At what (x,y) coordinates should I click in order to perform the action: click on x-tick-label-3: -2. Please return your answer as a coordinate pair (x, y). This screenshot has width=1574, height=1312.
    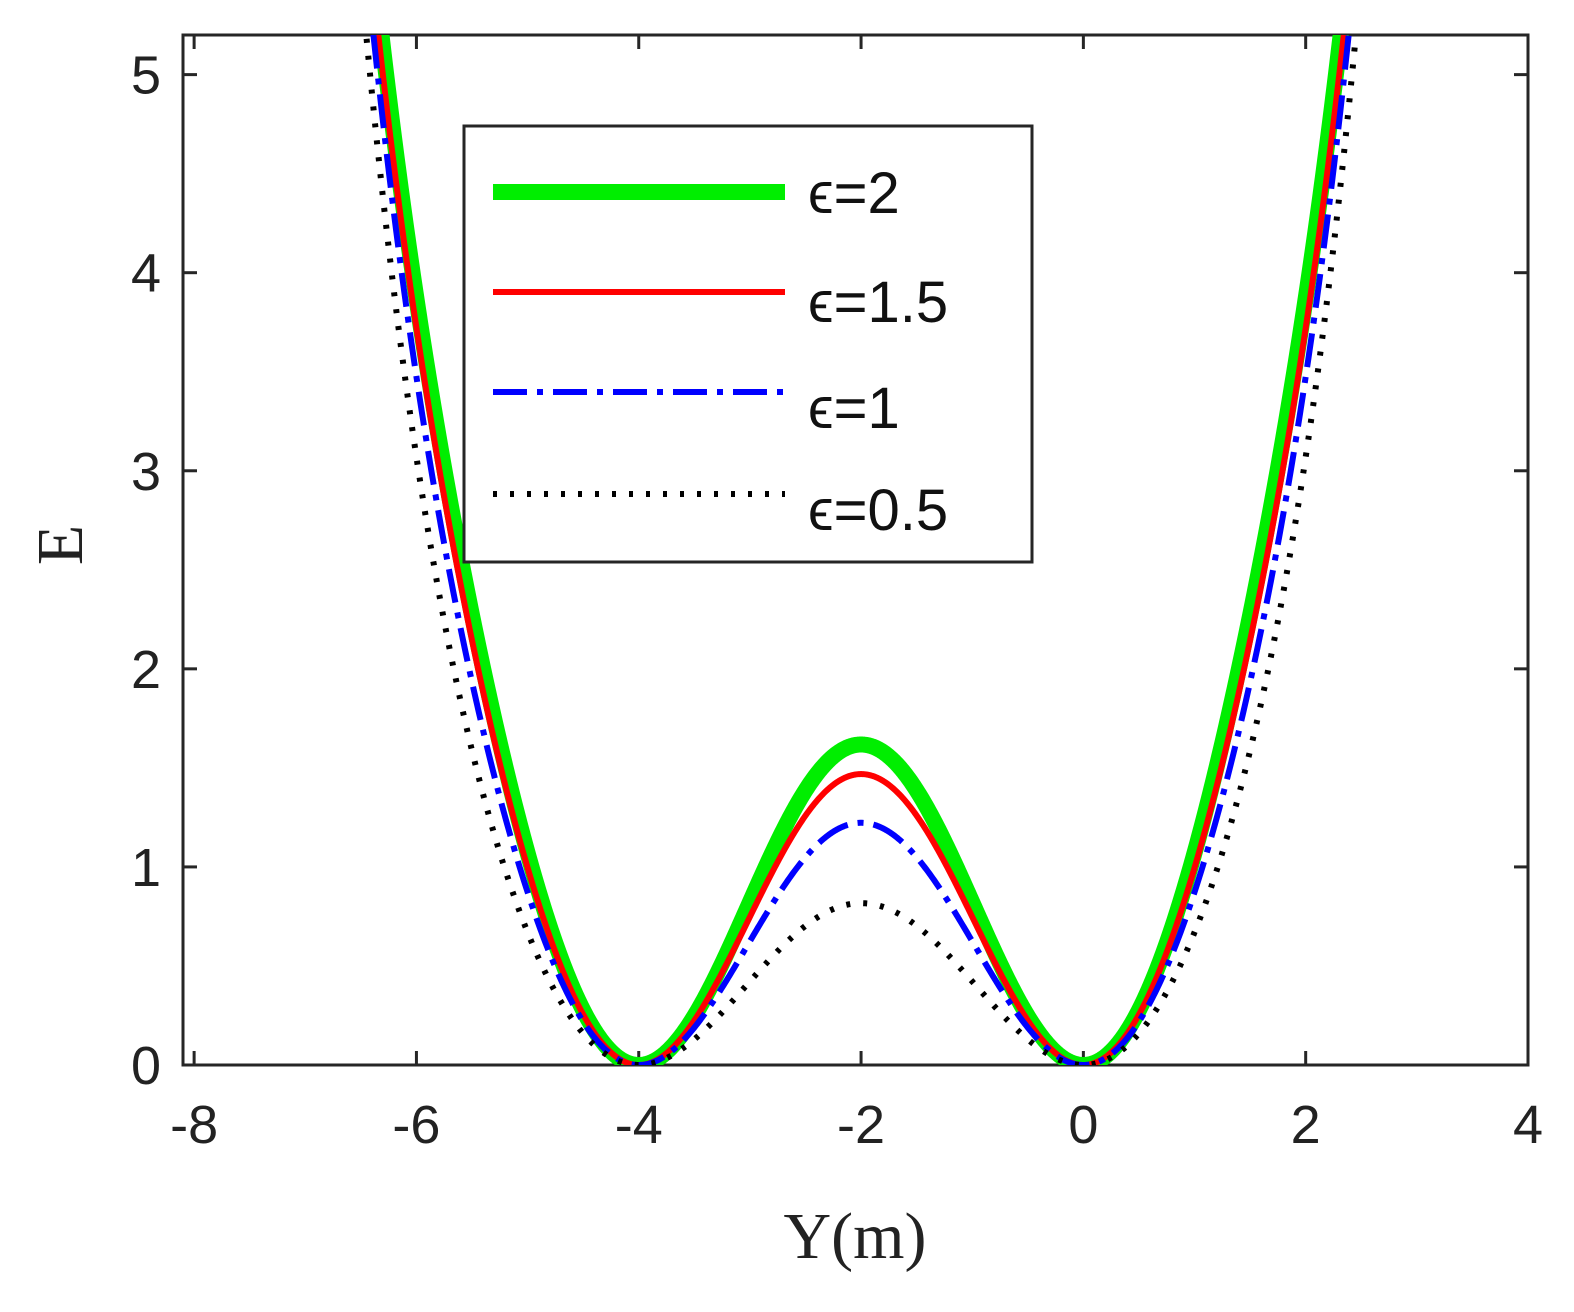
    Looking at the image, I should click on (861, 1125).